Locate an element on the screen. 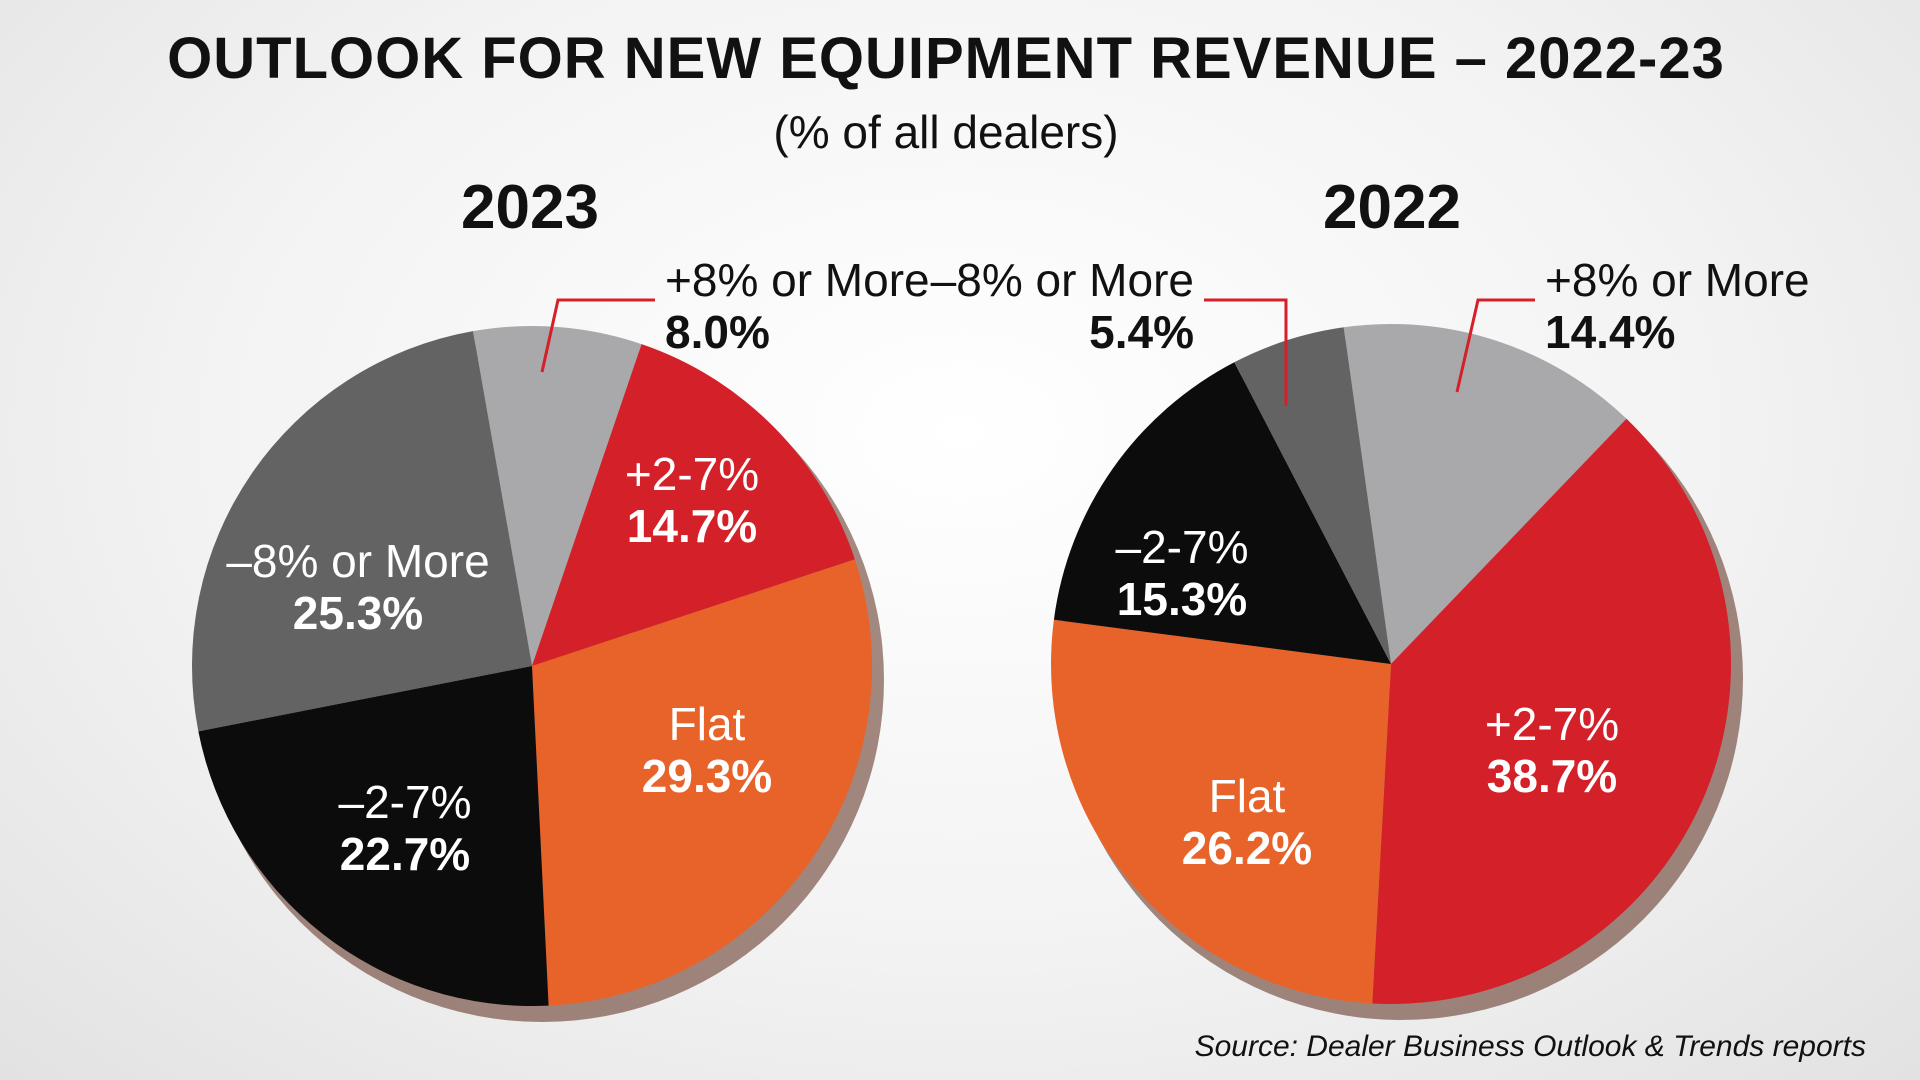  chart-subtitle: (% of all dealers) is located at coordinates (945, 132).